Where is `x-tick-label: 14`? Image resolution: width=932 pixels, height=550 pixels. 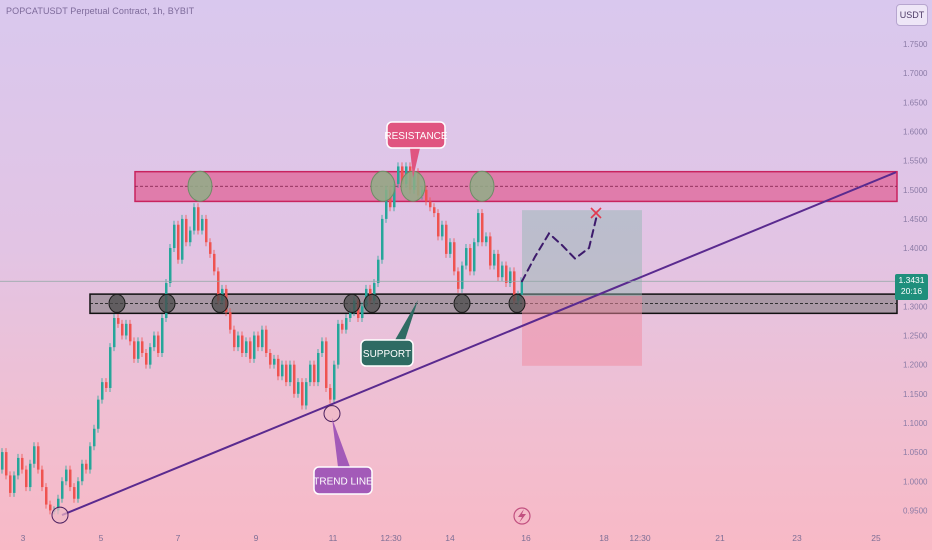
x-tick-label: 14 is located at coordinates (450, 538).